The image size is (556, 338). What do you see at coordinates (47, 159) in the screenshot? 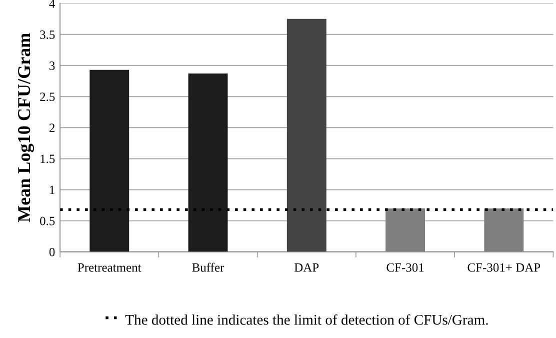
I see `y-tick-label: 1.5` at bounding box center [47, 159].